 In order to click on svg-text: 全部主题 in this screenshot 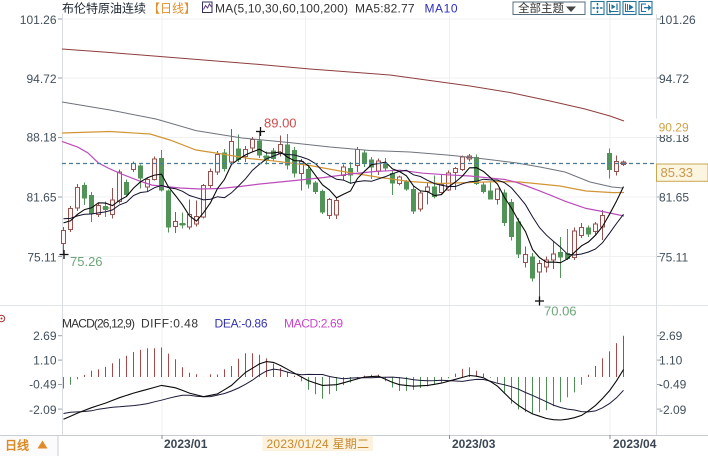, I will do `click(541, 8)`.